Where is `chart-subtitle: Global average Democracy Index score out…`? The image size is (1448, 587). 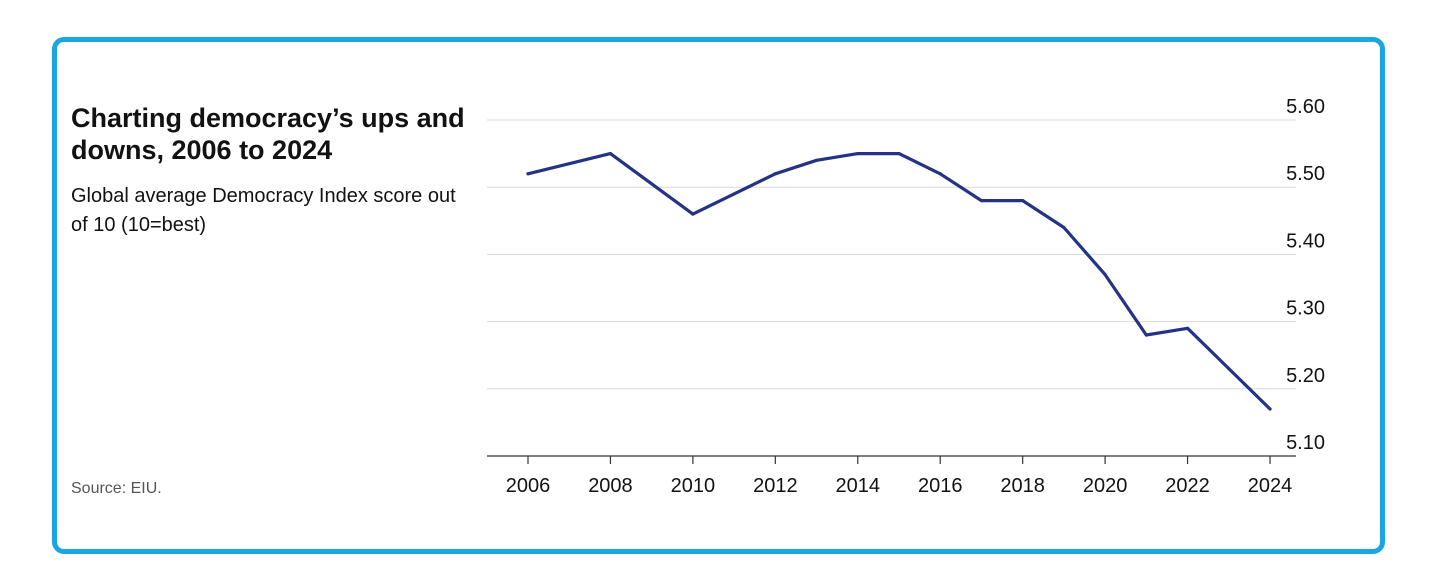 chart-subtitle: Global average Democracy Index score out… is located at coordinates (263, 210).